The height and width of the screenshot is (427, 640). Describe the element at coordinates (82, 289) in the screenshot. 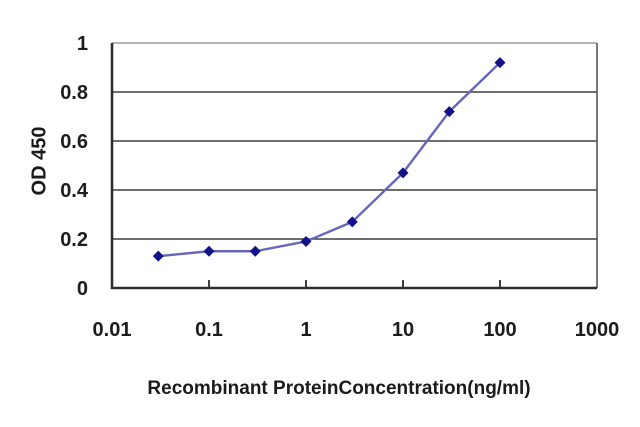

I see `y-tick-label: 0` at that location.